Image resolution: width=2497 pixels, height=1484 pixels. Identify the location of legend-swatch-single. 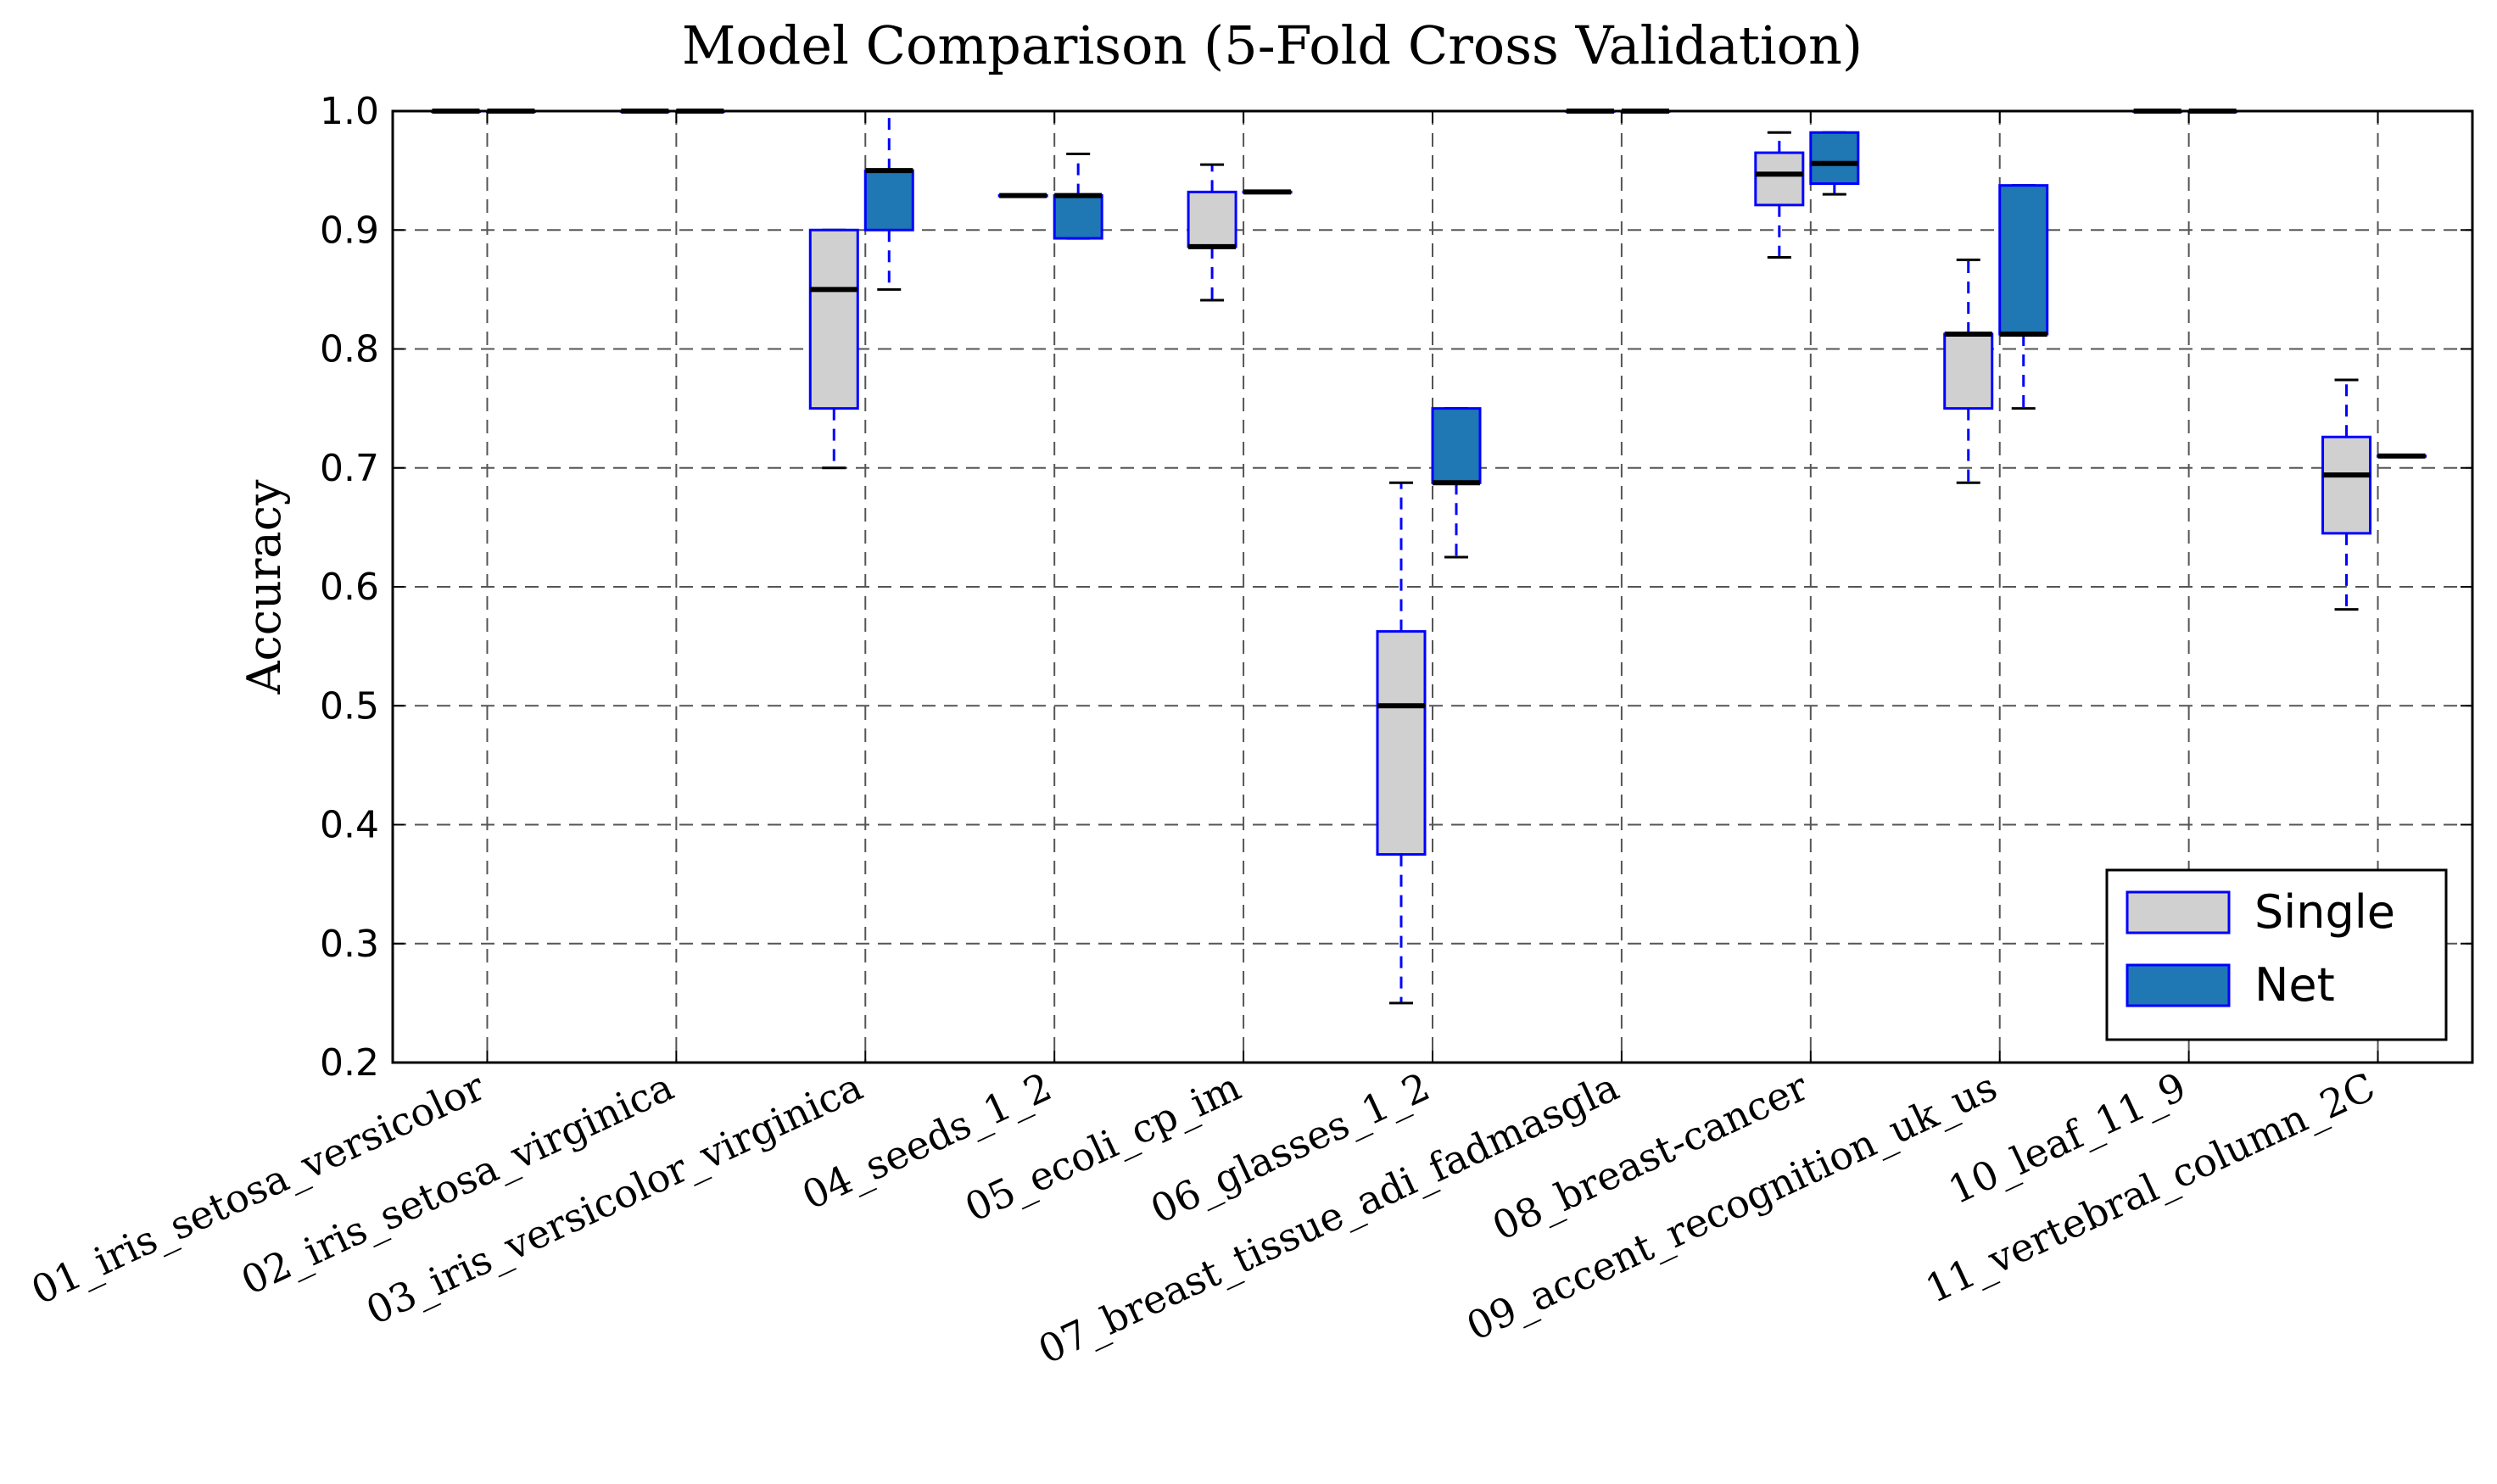
(2178, 912).